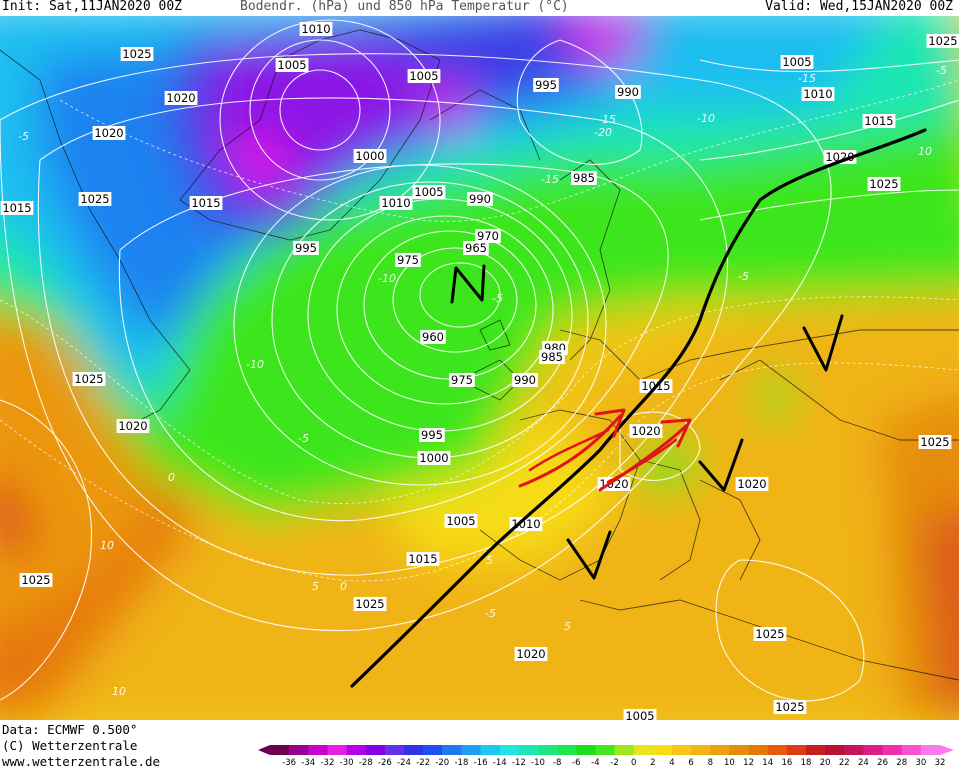  Describe the element at coordinates (729, 762) in the screenshot. I see `colorbar-tick-label: 10` at that location.